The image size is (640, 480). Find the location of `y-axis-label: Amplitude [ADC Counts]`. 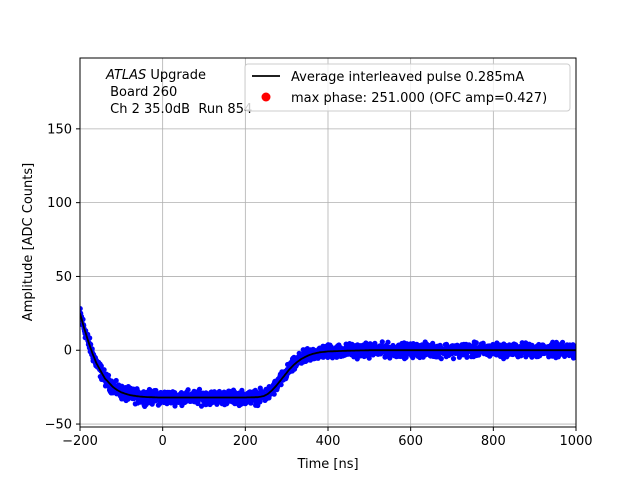

y-axis-label: Amplitude [ADC Counts] is located at coordinates (28, 242).